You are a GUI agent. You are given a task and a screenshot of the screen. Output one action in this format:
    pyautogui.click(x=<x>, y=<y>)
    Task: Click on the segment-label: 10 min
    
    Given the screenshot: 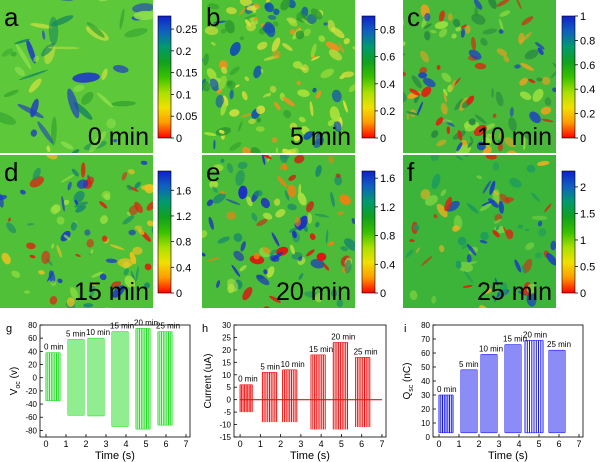 What is the action you would take?
    pyautogui.click(x=491, y=348)
    